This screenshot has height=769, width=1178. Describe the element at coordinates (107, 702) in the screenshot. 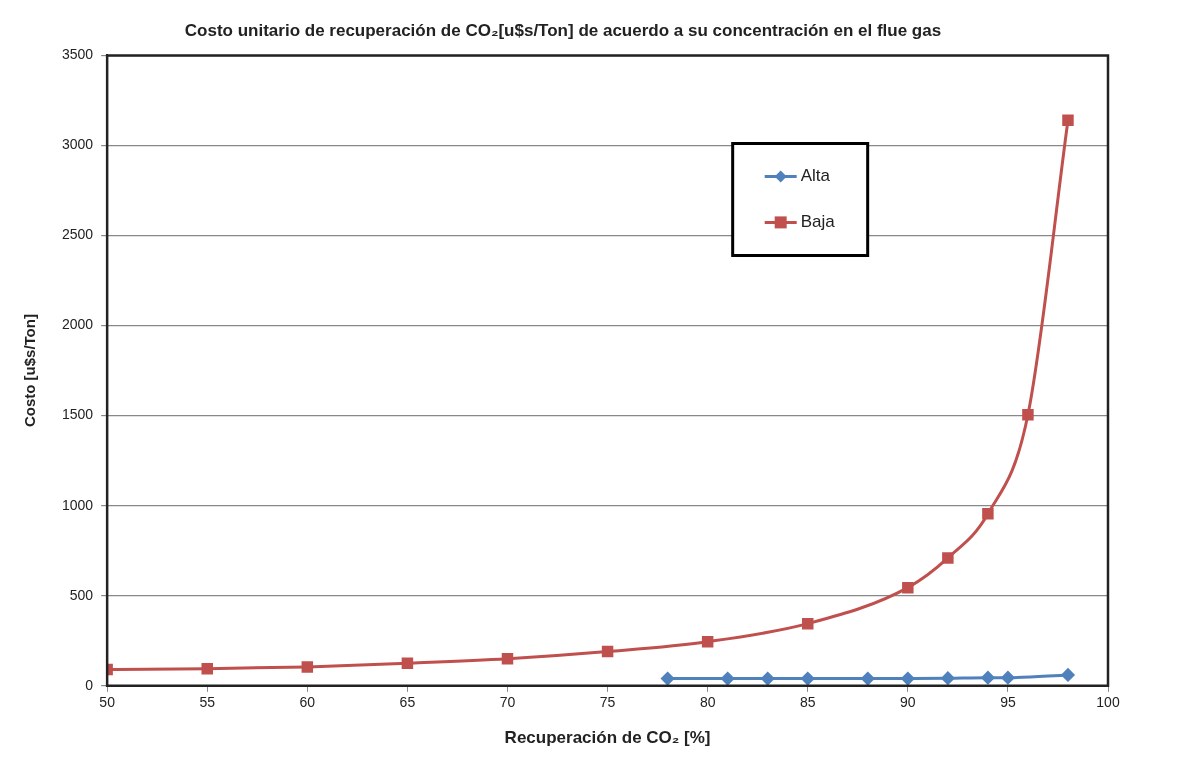

I see `x-tick-label: 50` at that location.